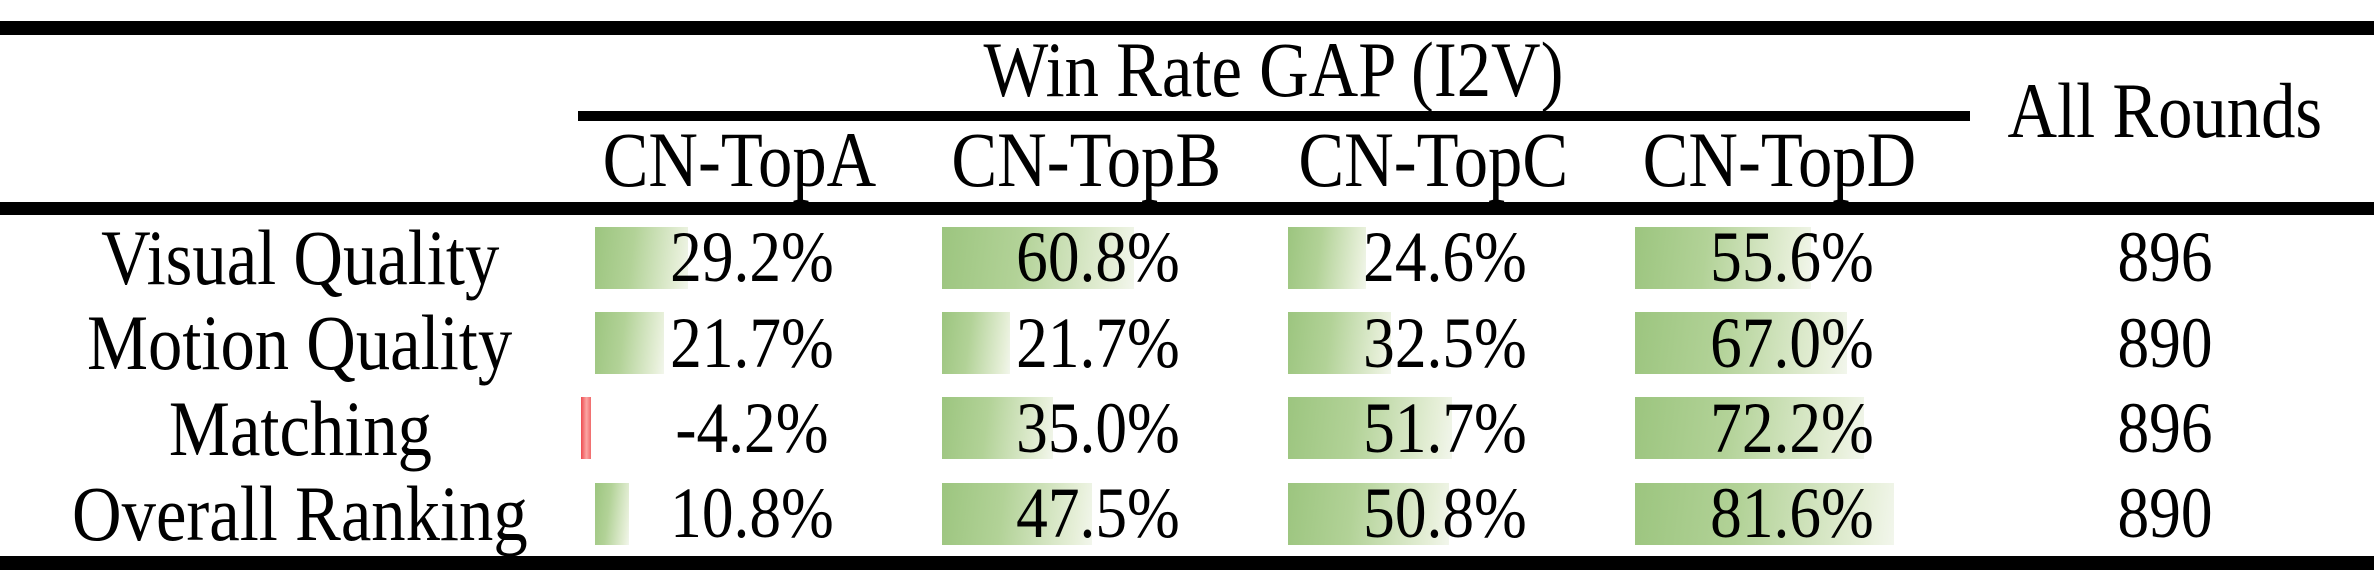 The height and width of the screenshot is (570, 2374). I want to click on row-label-text: Motion Quality, so click(300, 343).